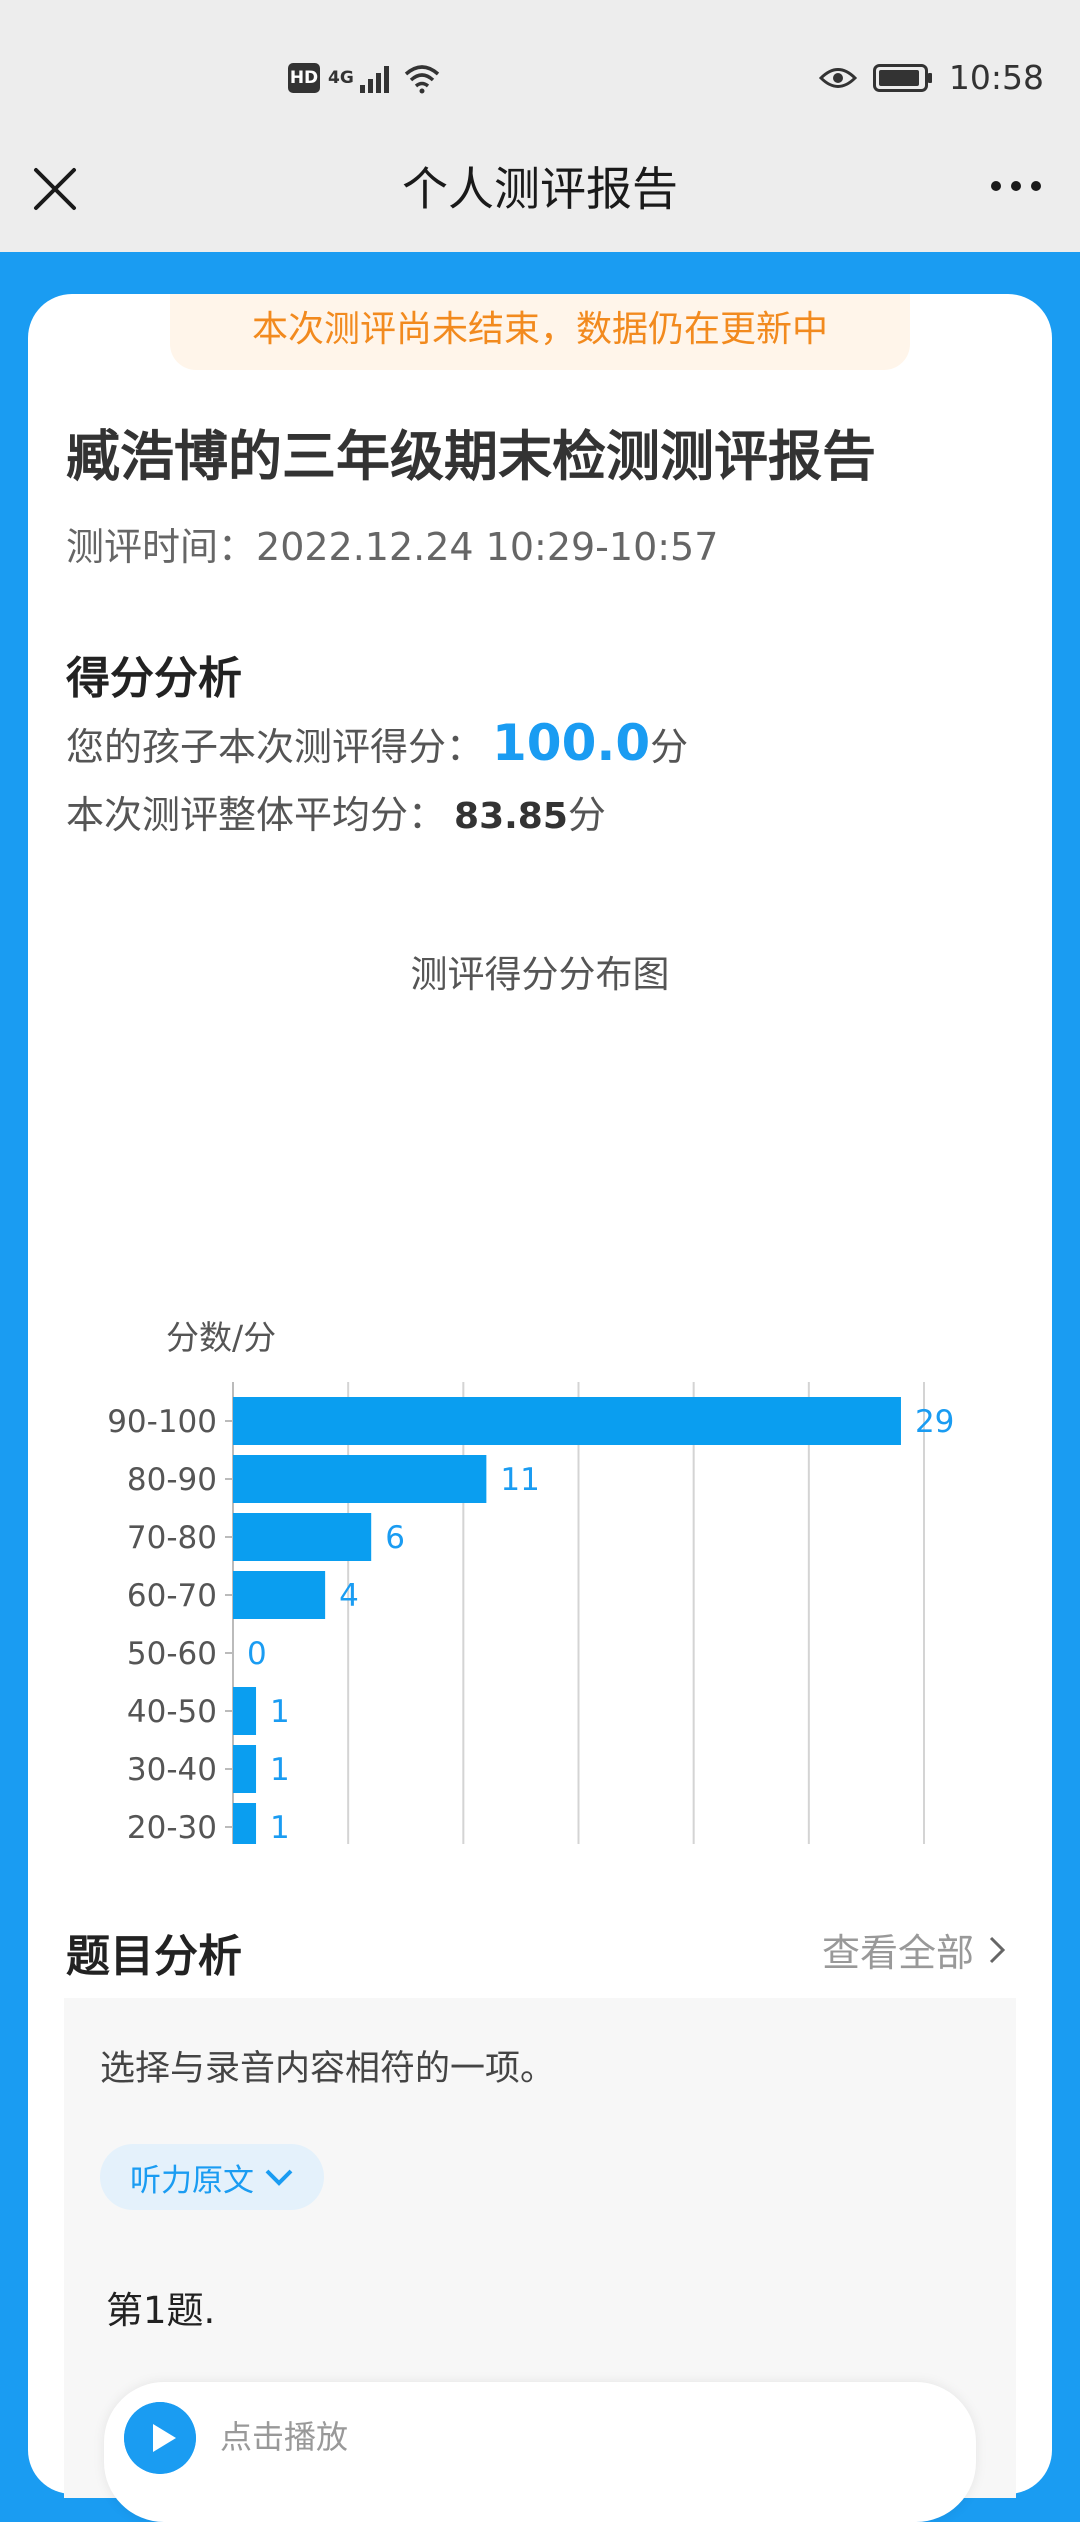  I want to click on child-score-line: 您的孩子本次测评得分： 100.0分, so click(377, 743).